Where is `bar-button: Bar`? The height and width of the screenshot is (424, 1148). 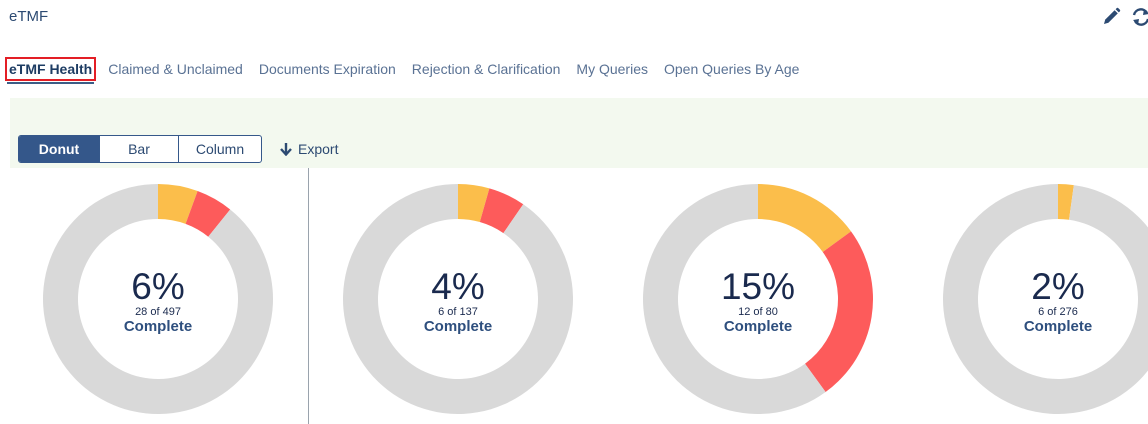 bar-button: Bar is located at coordinates (138, 149).